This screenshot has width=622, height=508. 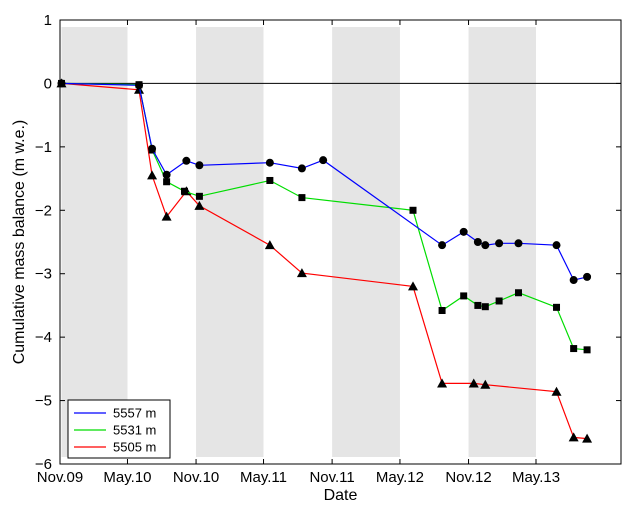 What do you see at coordinates (468, 477) in the screenshot?
I see `x-tick-label: Nov.12` at bounding box center [468, 477].